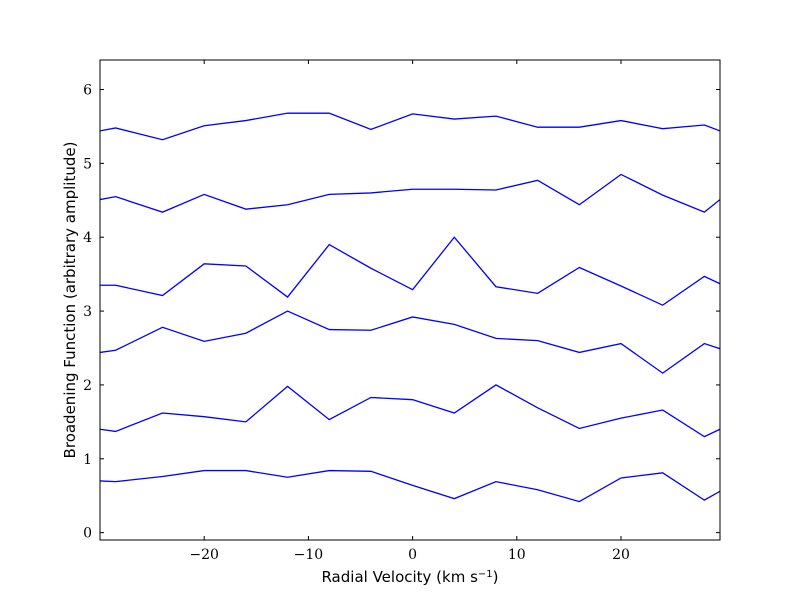  Describe the element at coordinates (309, 555) in the screenshot. I see `x-tick-label: −10` at that location.